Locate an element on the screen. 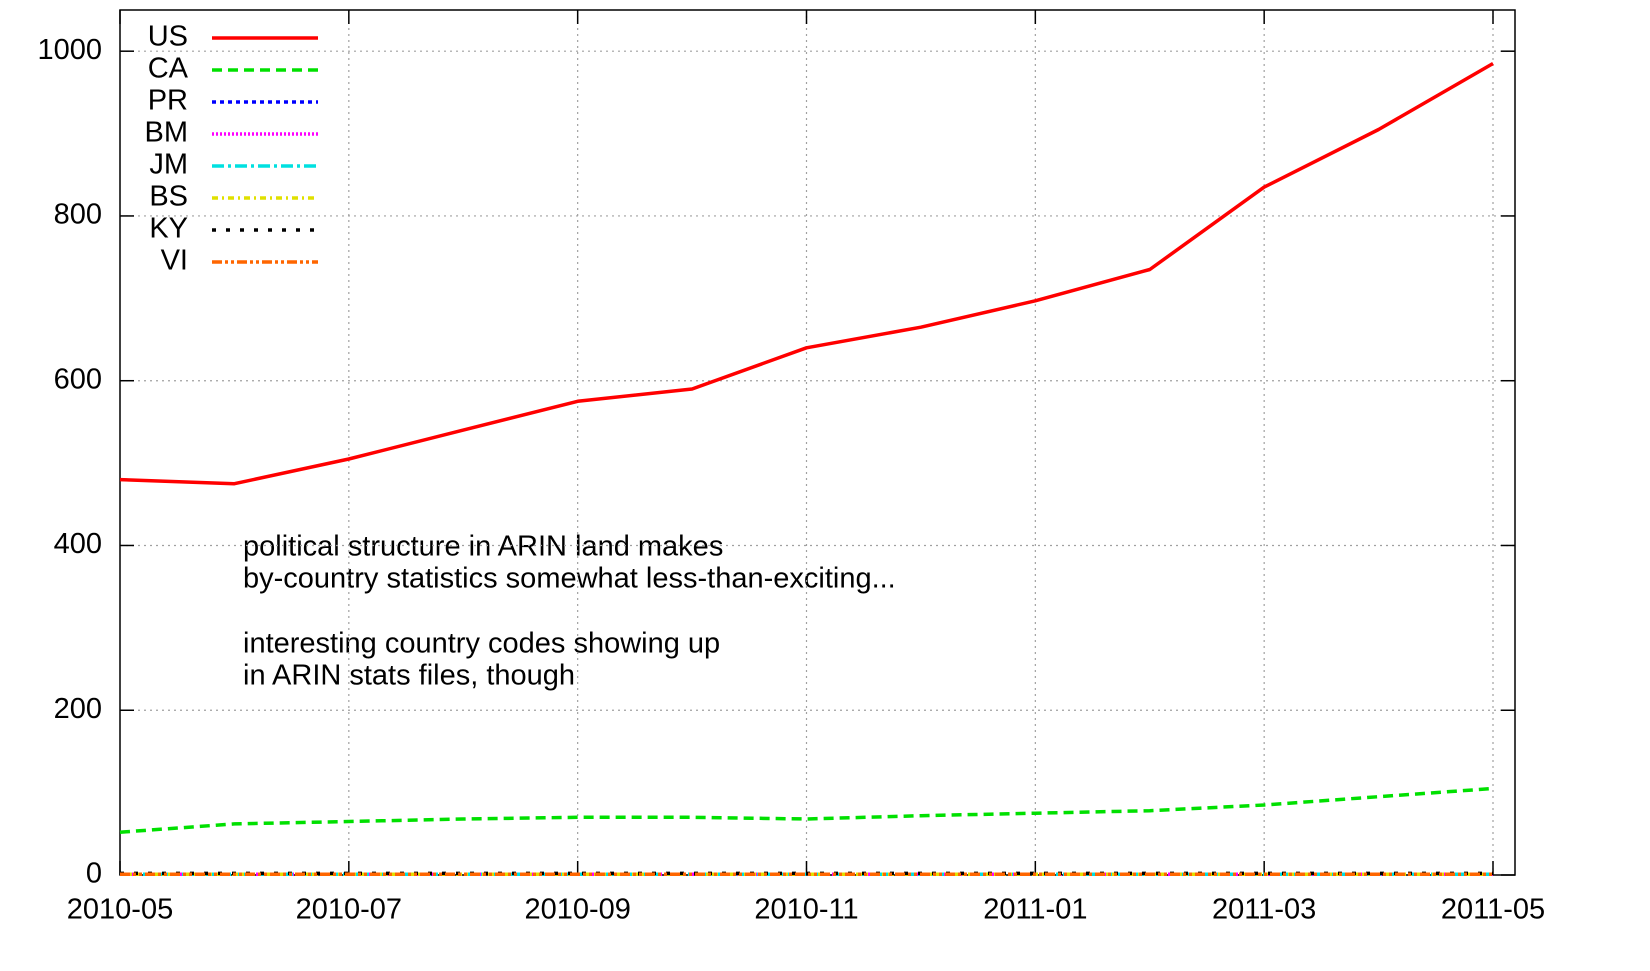 Image resolution: width=1650 pixels, height=971 pixels. legend-label: PR is located at coordinates (168, 101).